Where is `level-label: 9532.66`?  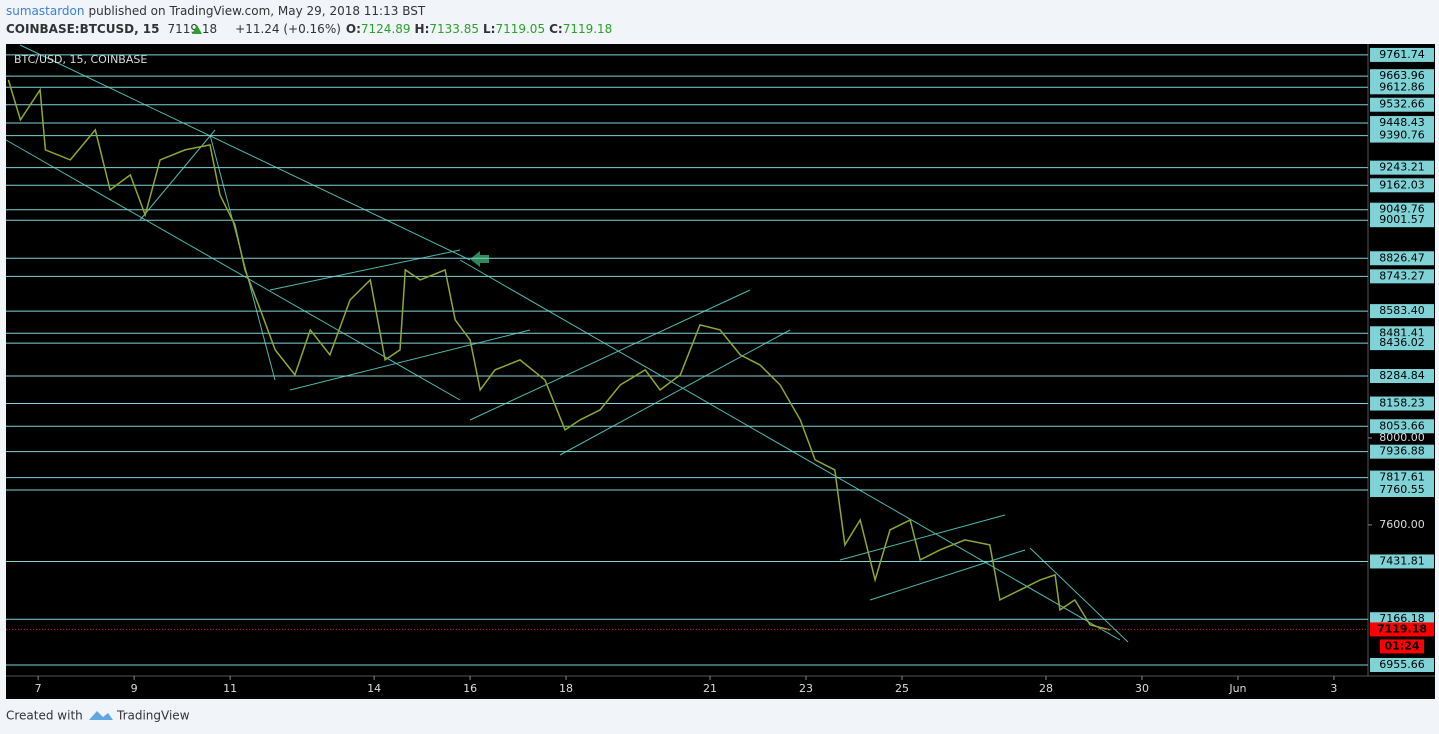
level-label: 9532.66 is located at coordinates (1402, 104).